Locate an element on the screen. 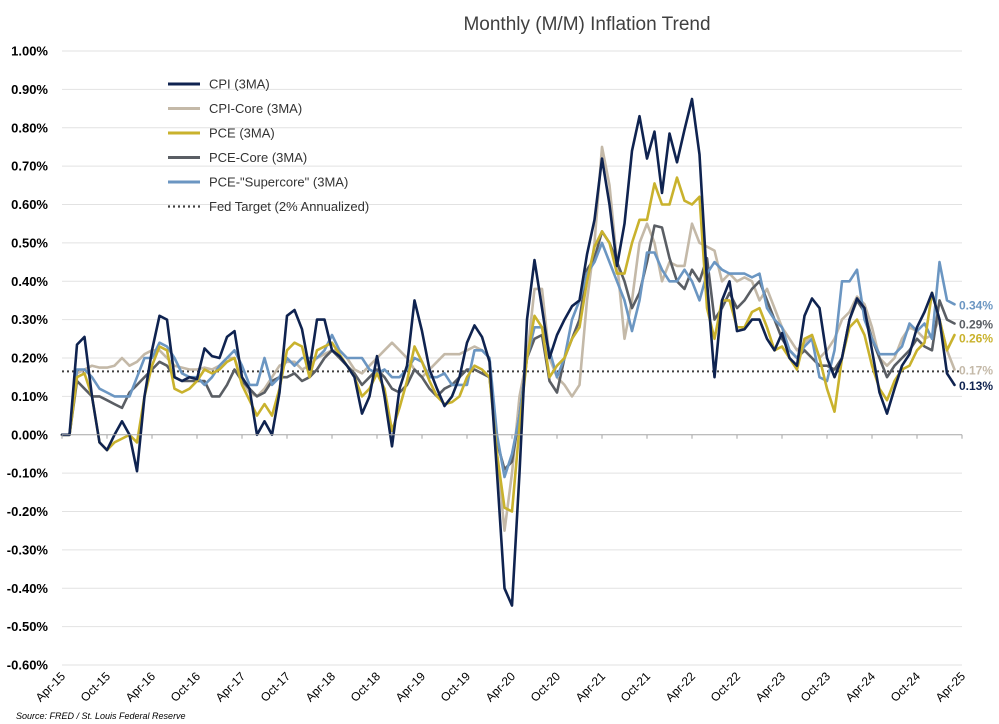 This screenshot has width=999, height=724. y-tick-label: -0.30% is located at coordinates (28, 549).